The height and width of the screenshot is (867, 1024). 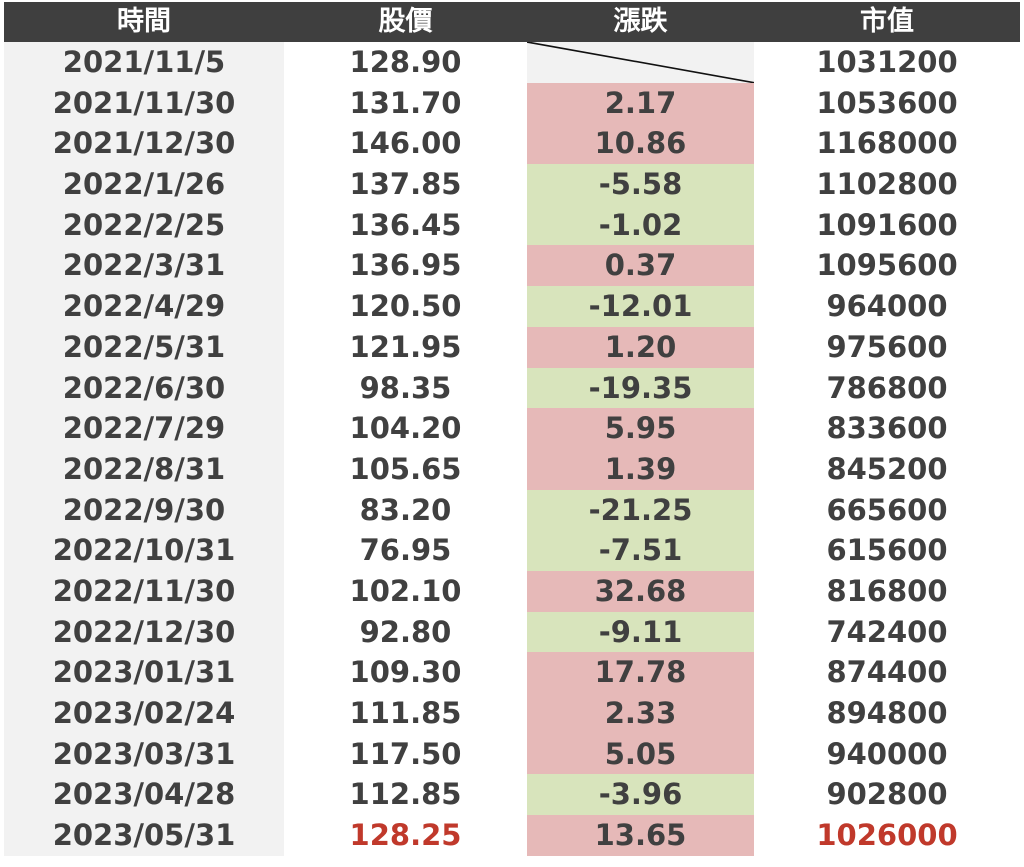 I want to click on value-cell: 665600, so click(x=887, y=510).